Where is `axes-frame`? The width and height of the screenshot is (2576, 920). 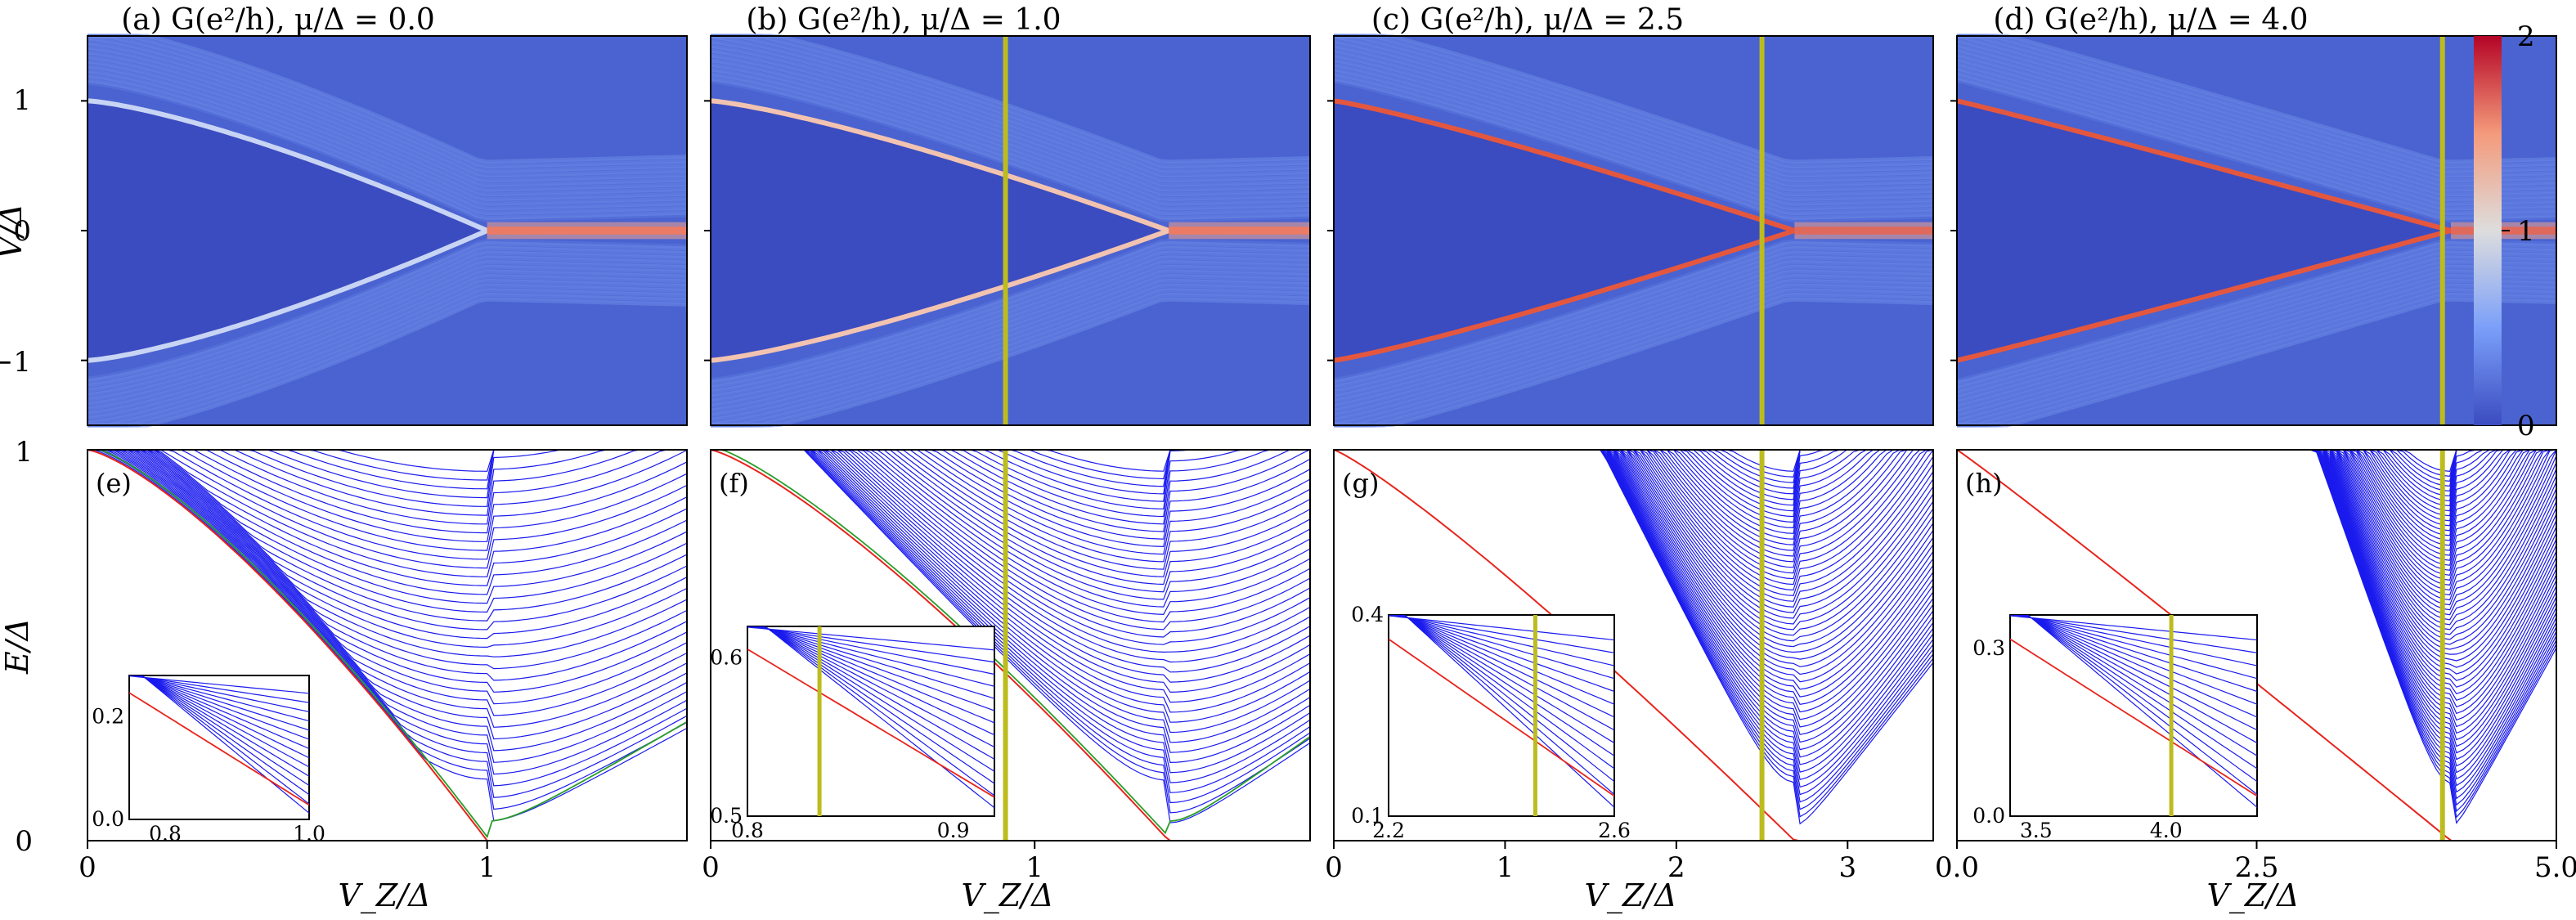
axes-frame is located at coordinates (1011, 645).